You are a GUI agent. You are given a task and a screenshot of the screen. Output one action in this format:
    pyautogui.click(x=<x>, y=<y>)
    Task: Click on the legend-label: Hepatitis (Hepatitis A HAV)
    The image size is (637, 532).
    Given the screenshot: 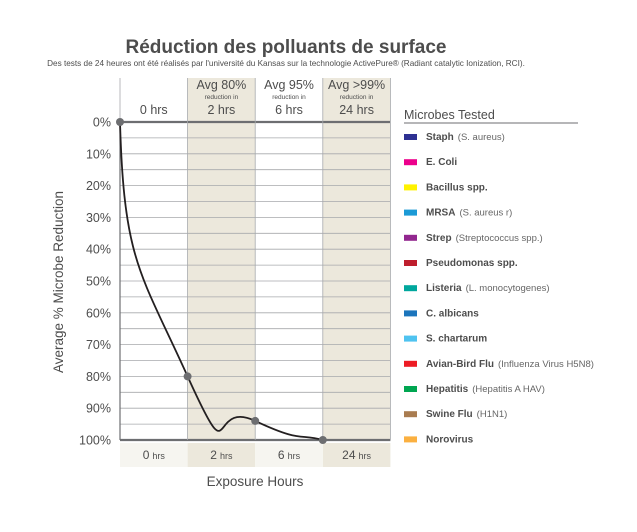 What is the action you would take?
    pyautogui.click(x=485, y=389)
    